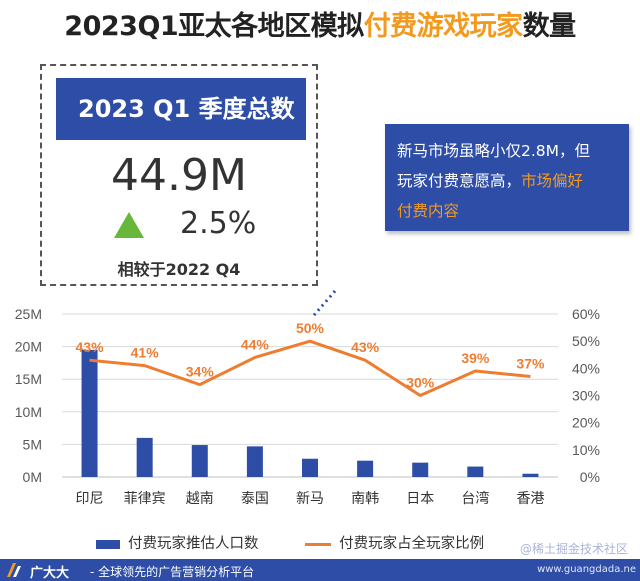  I want to click on footer-url: www.guangdada.ne, so click(586, 569).